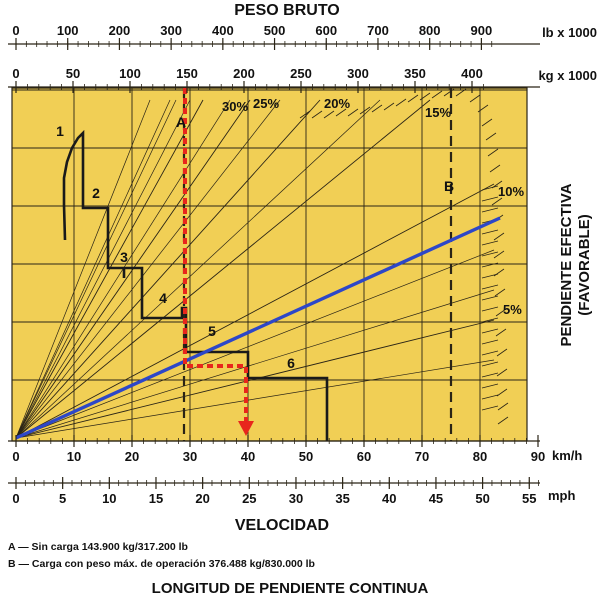  What do you see at coordinates (480, 456) in the screenshot?
I see `kmh-tick-label: 80` at bounding box center [480, 456].